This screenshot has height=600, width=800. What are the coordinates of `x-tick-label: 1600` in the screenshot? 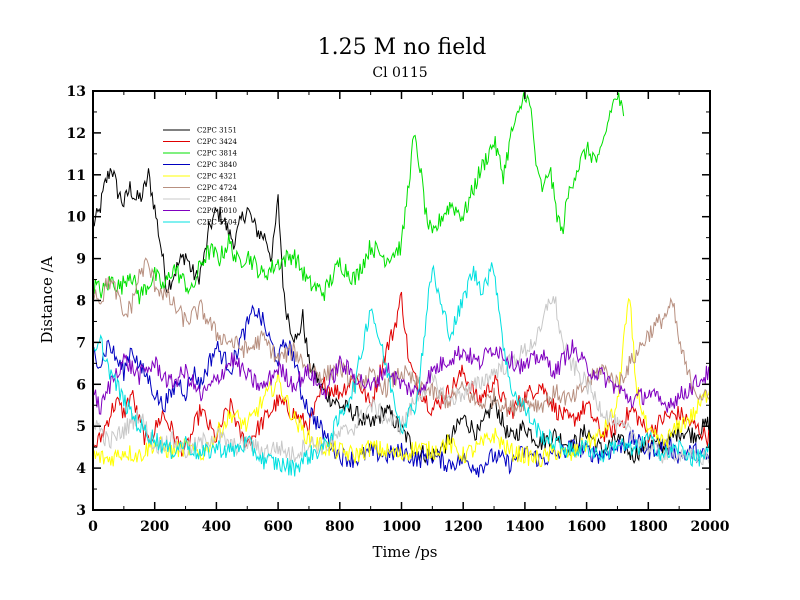 It's located at (586, 527).